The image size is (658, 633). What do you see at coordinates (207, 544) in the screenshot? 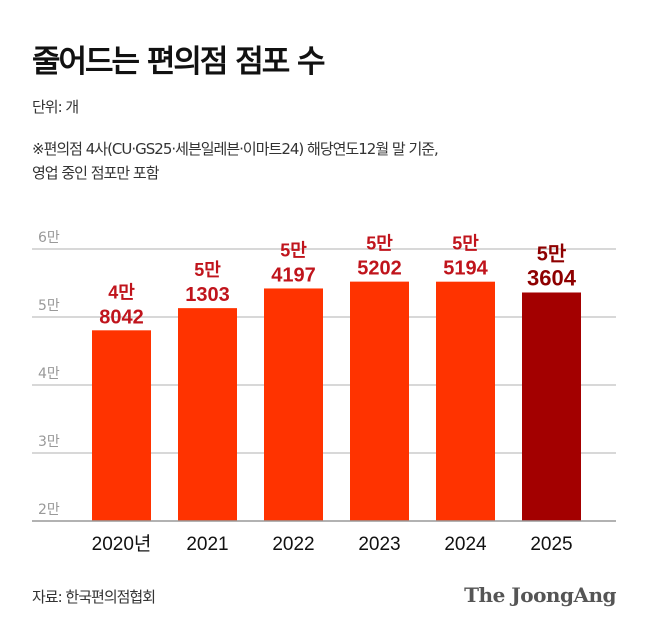
I see `x-tick-label: 2021` at bounding box center [207, 544].